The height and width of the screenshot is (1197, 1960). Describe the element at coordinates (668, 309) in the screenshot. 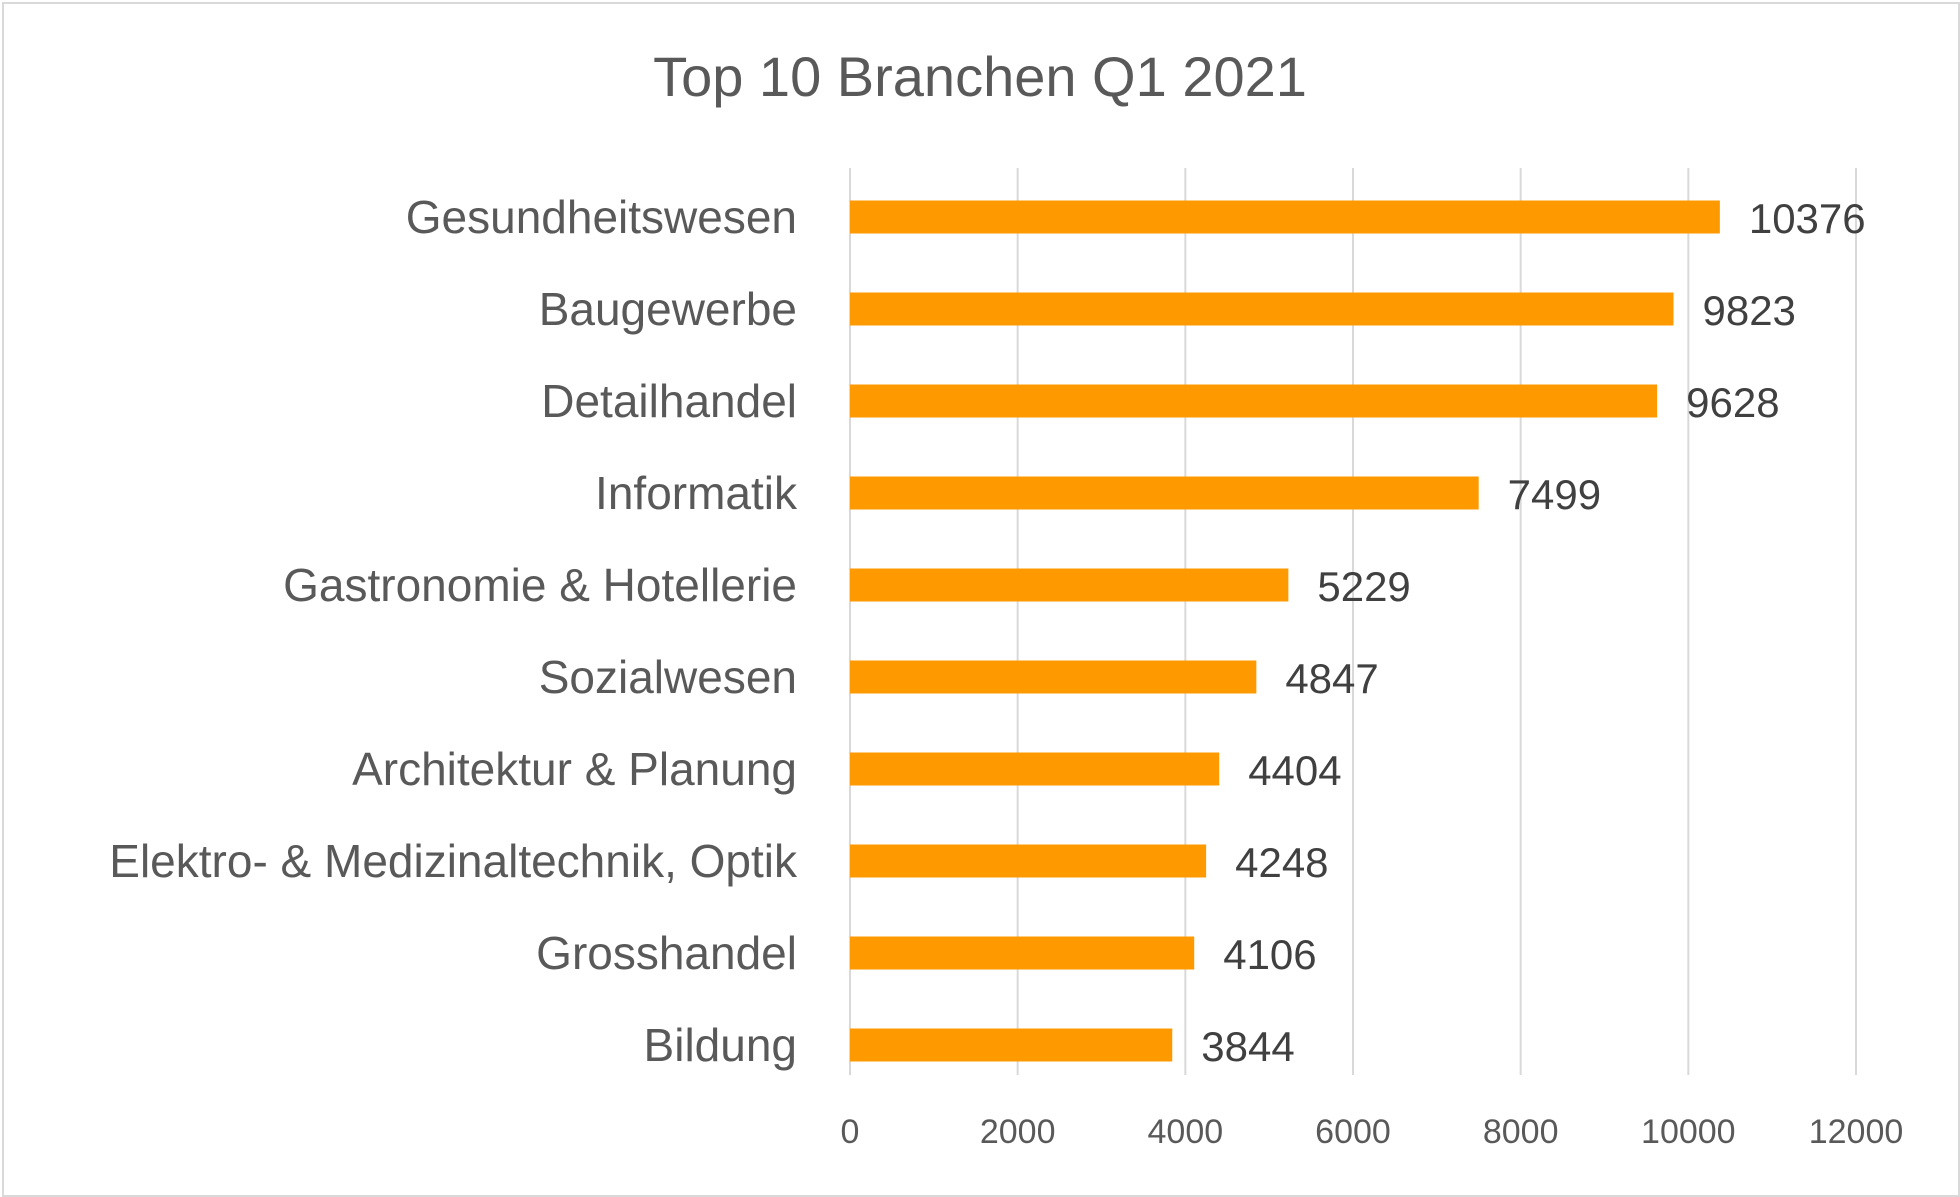

I see `category-label: Baugewerbe` at that location.